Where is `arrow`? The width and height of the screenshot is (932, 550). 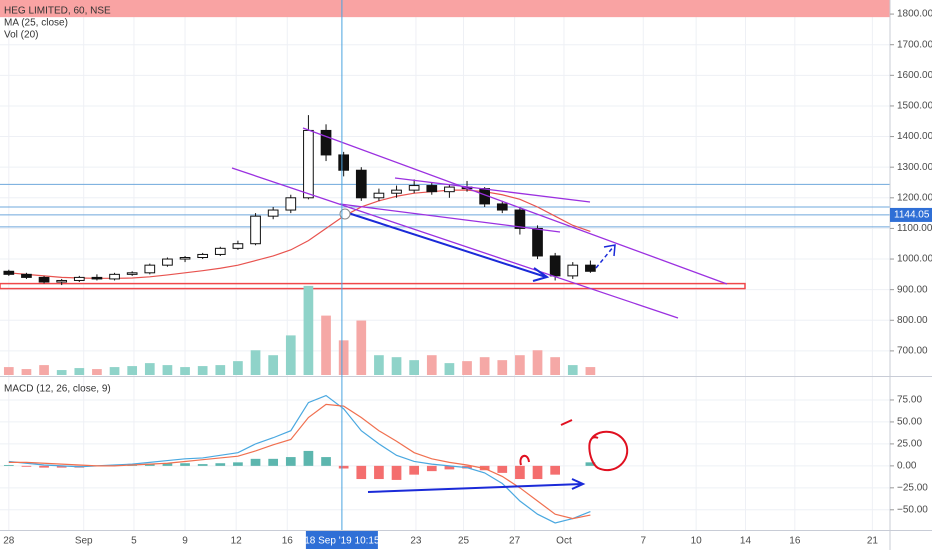 arrow is located at coordinates (475, 488).